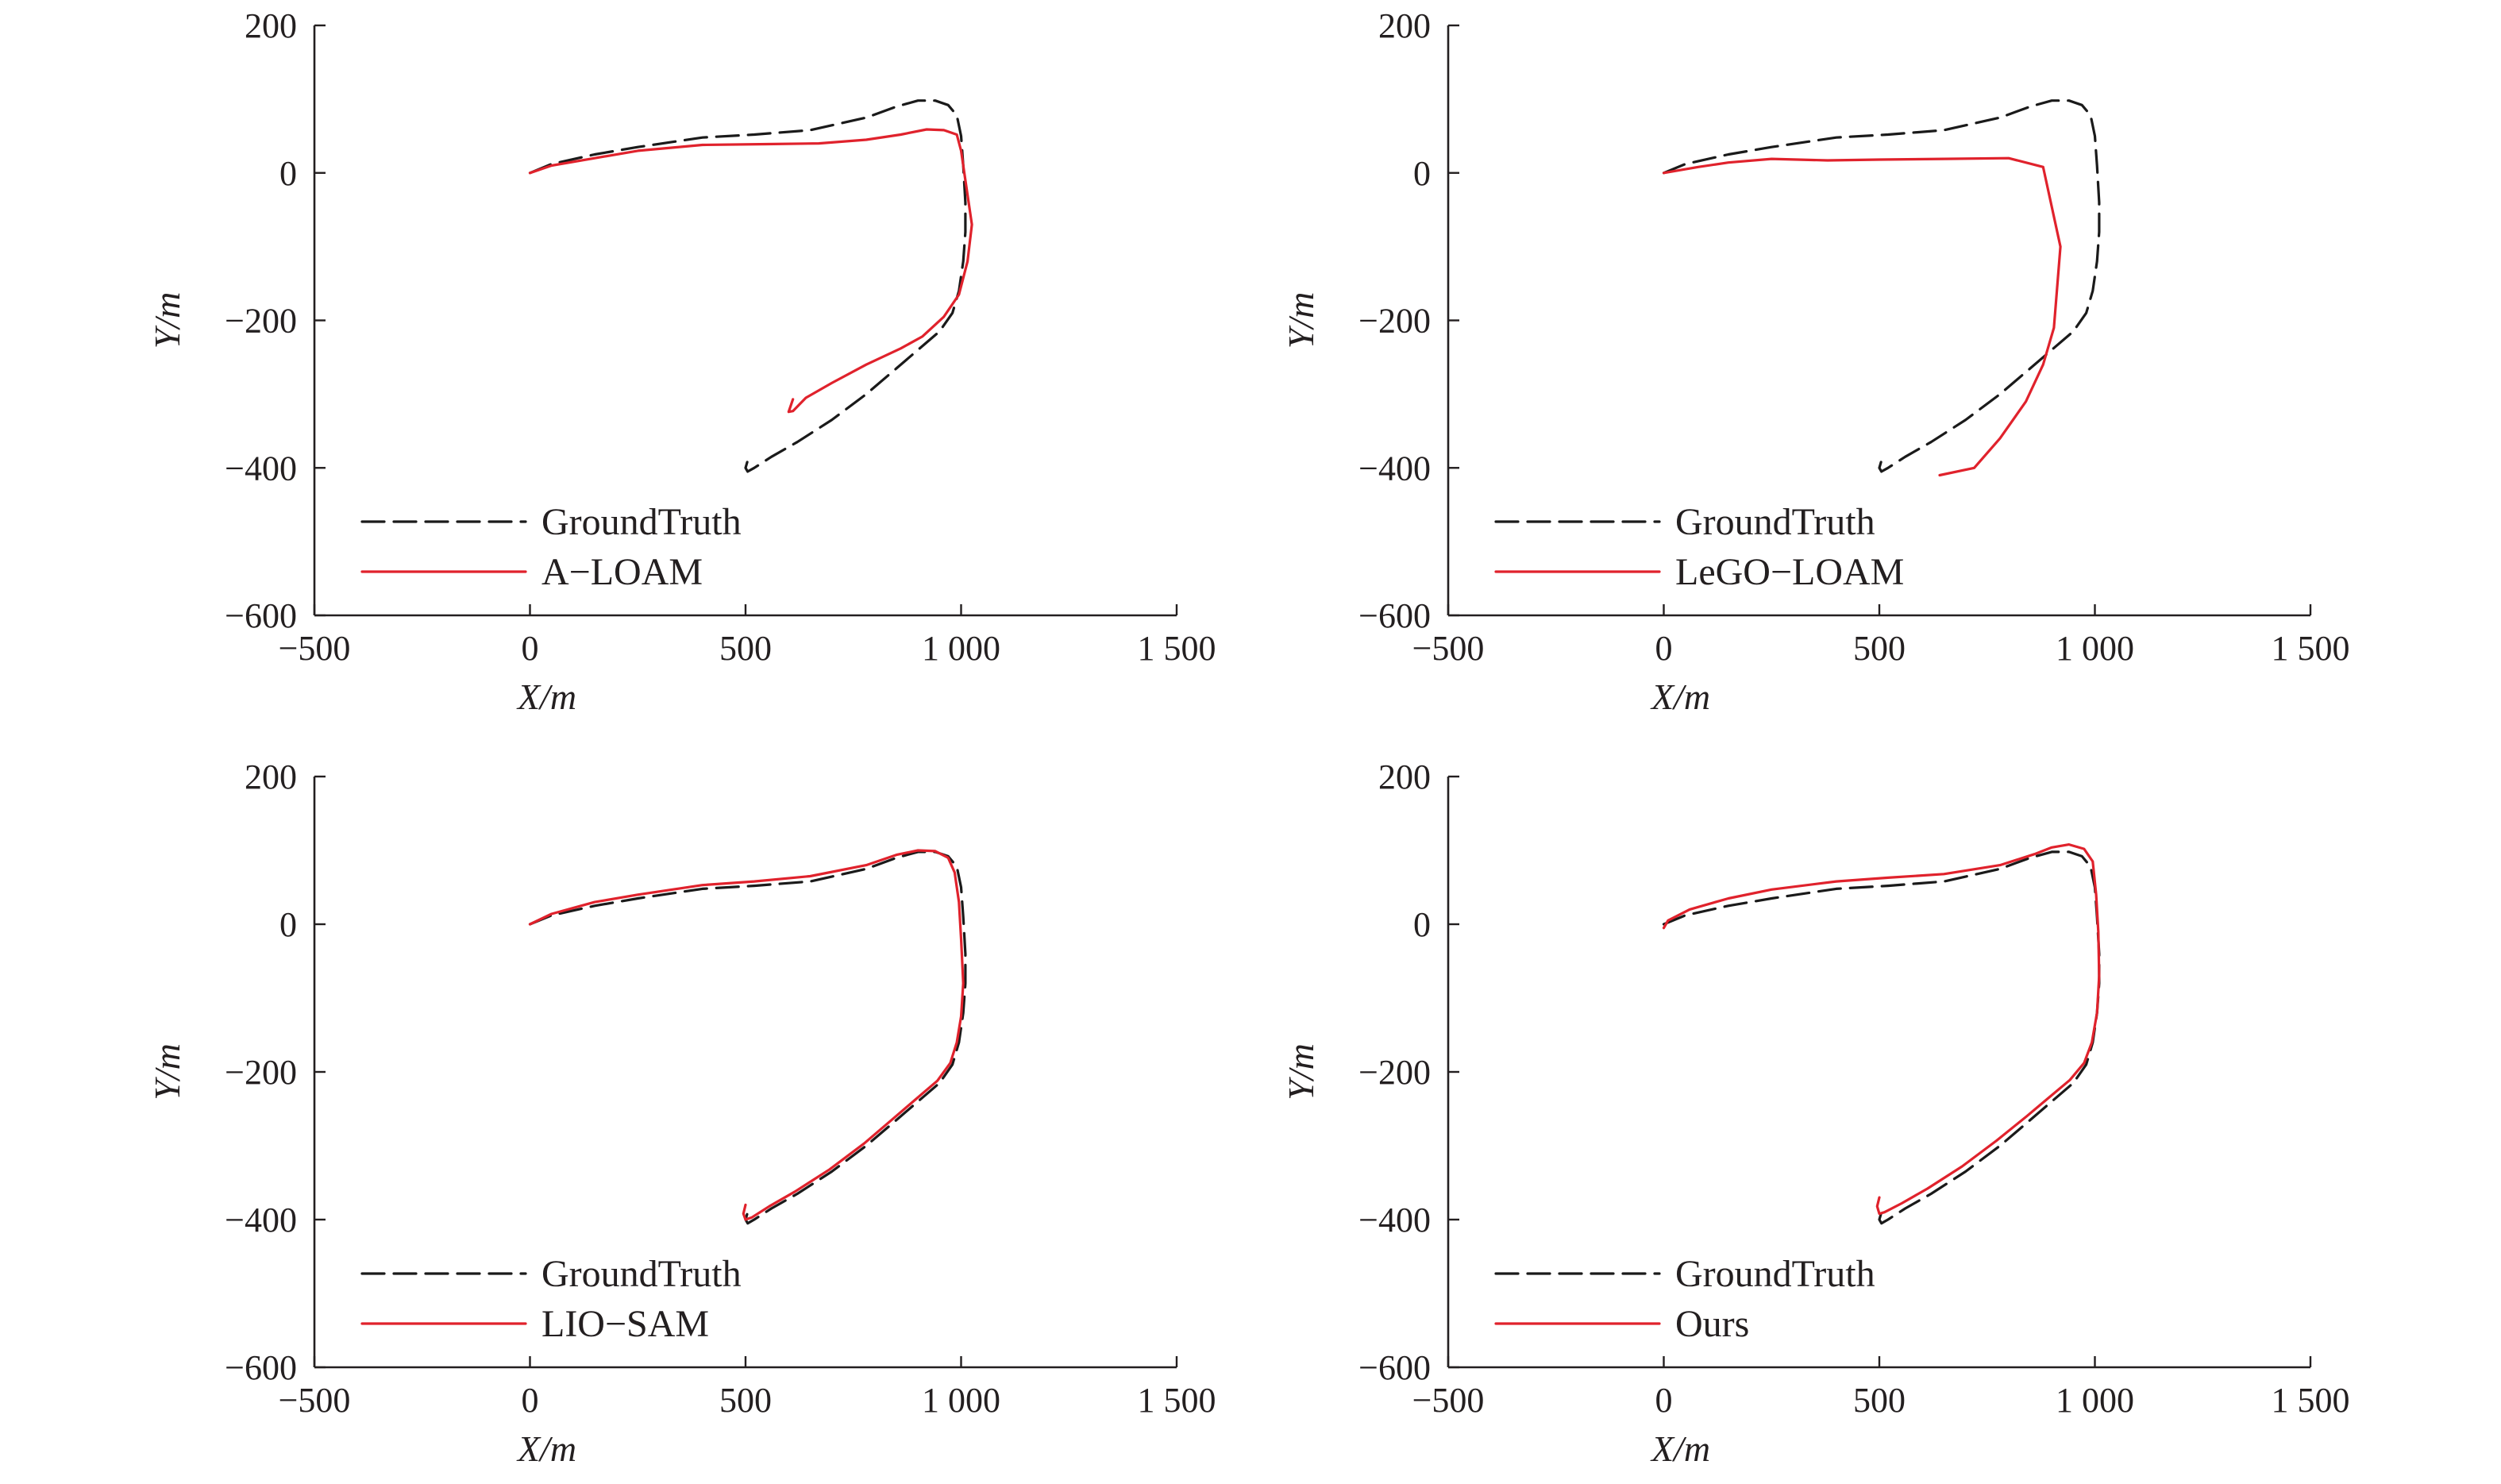 This screenshot has height=1484, width=2501. I want to click on legend-label-lio-sam: LIO−SAM, so click(625, 1324).